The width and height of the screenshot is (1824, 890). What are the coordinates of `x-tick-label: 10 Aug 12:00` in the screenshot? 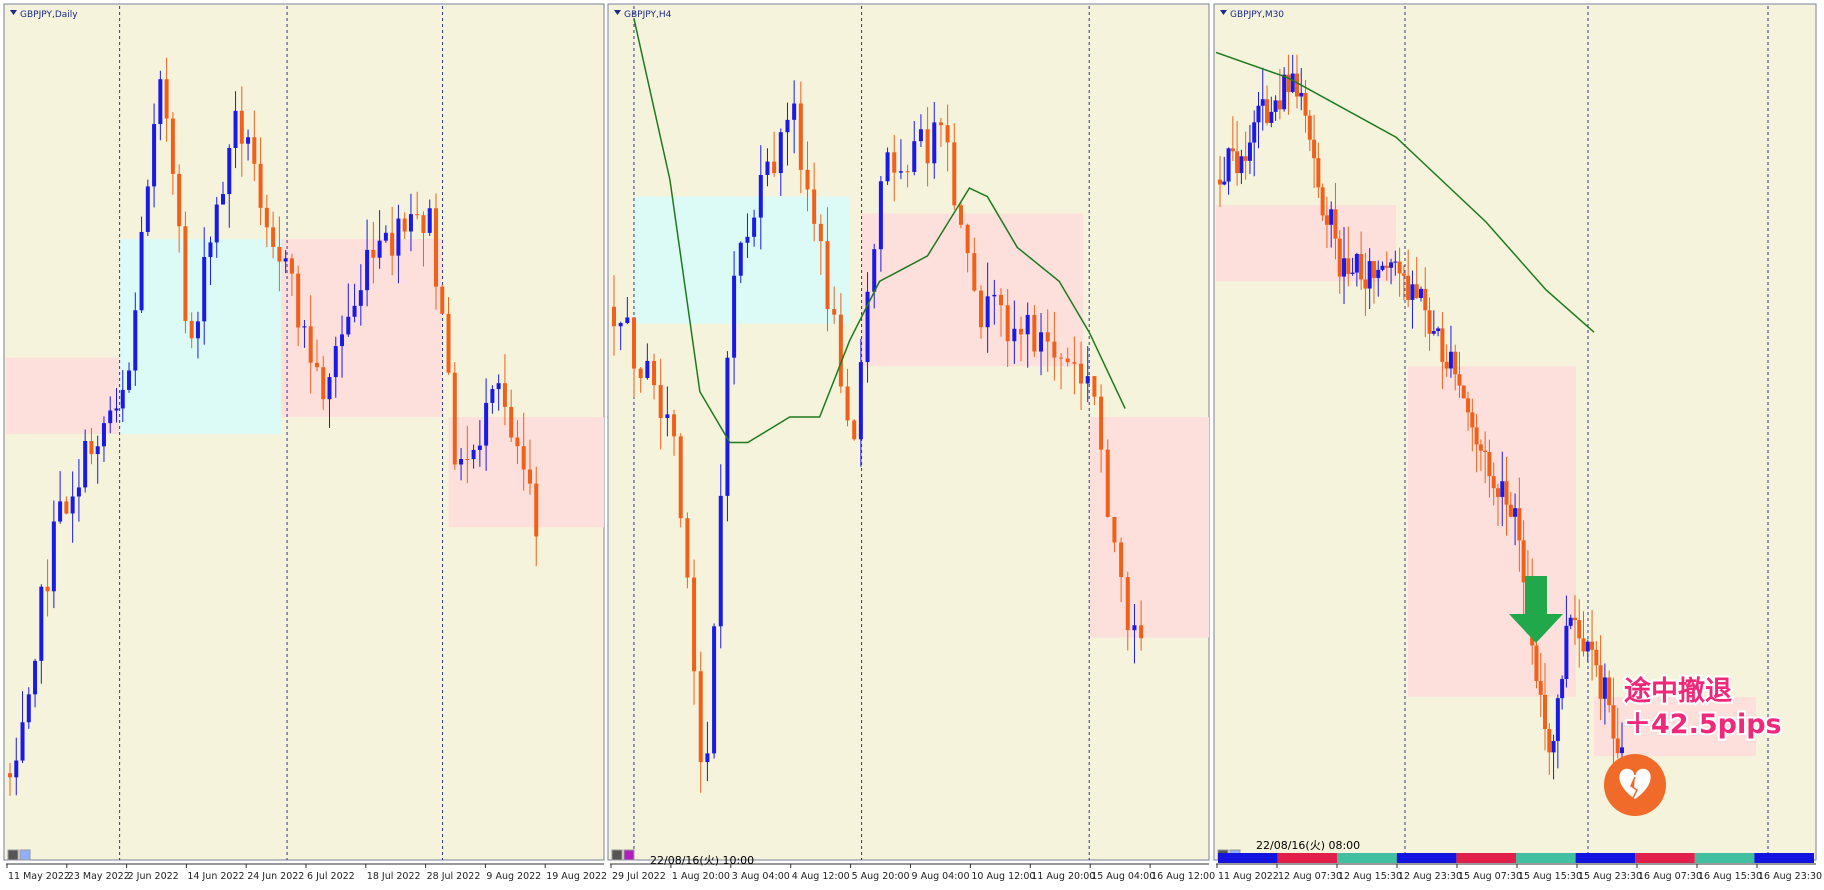 It's located at (1003, 876).